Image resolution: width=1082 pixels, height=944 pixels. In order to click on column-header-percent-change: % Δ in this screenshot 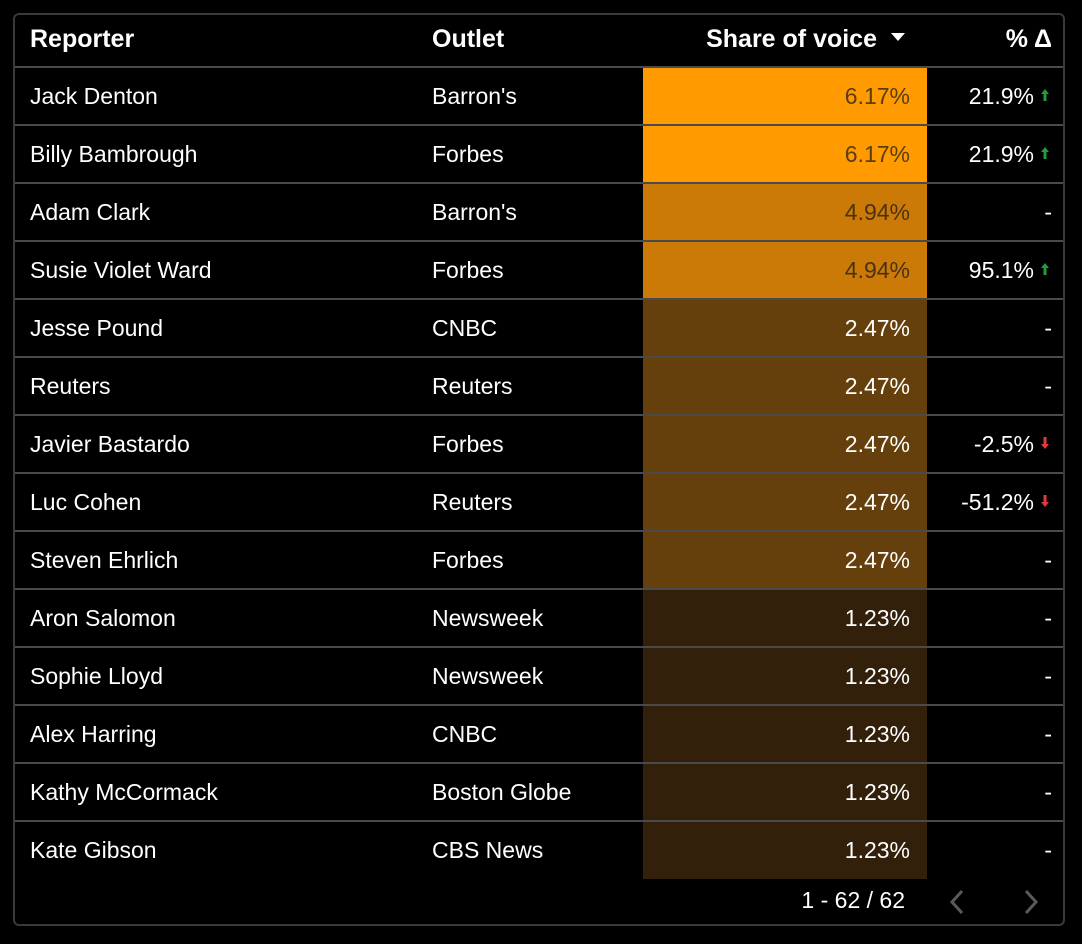, I will do `click(1028, 39)`.